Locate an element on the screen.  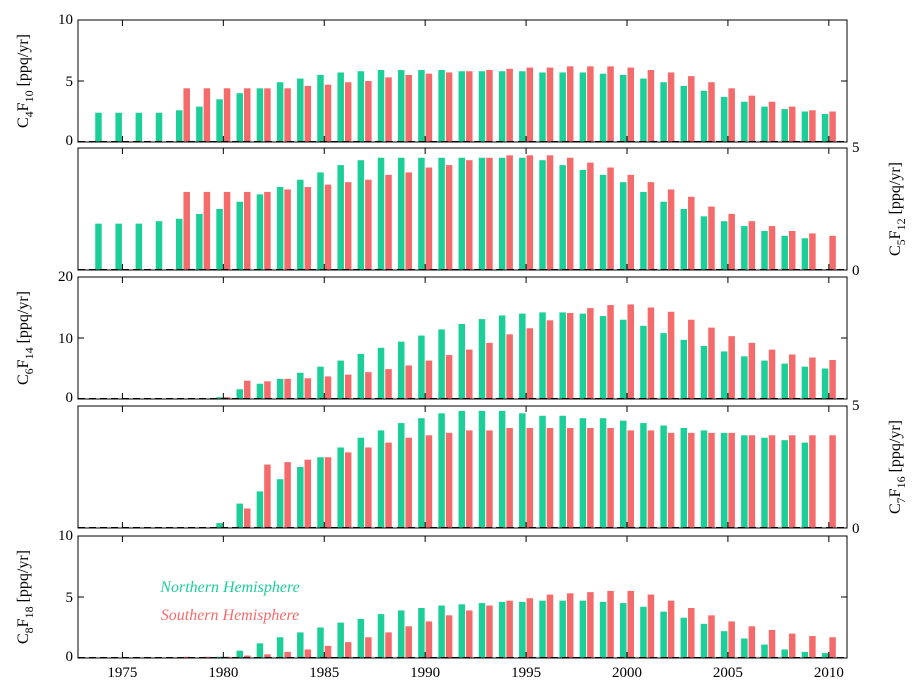
bar-south-2010 is located at coordinates (832, 252).